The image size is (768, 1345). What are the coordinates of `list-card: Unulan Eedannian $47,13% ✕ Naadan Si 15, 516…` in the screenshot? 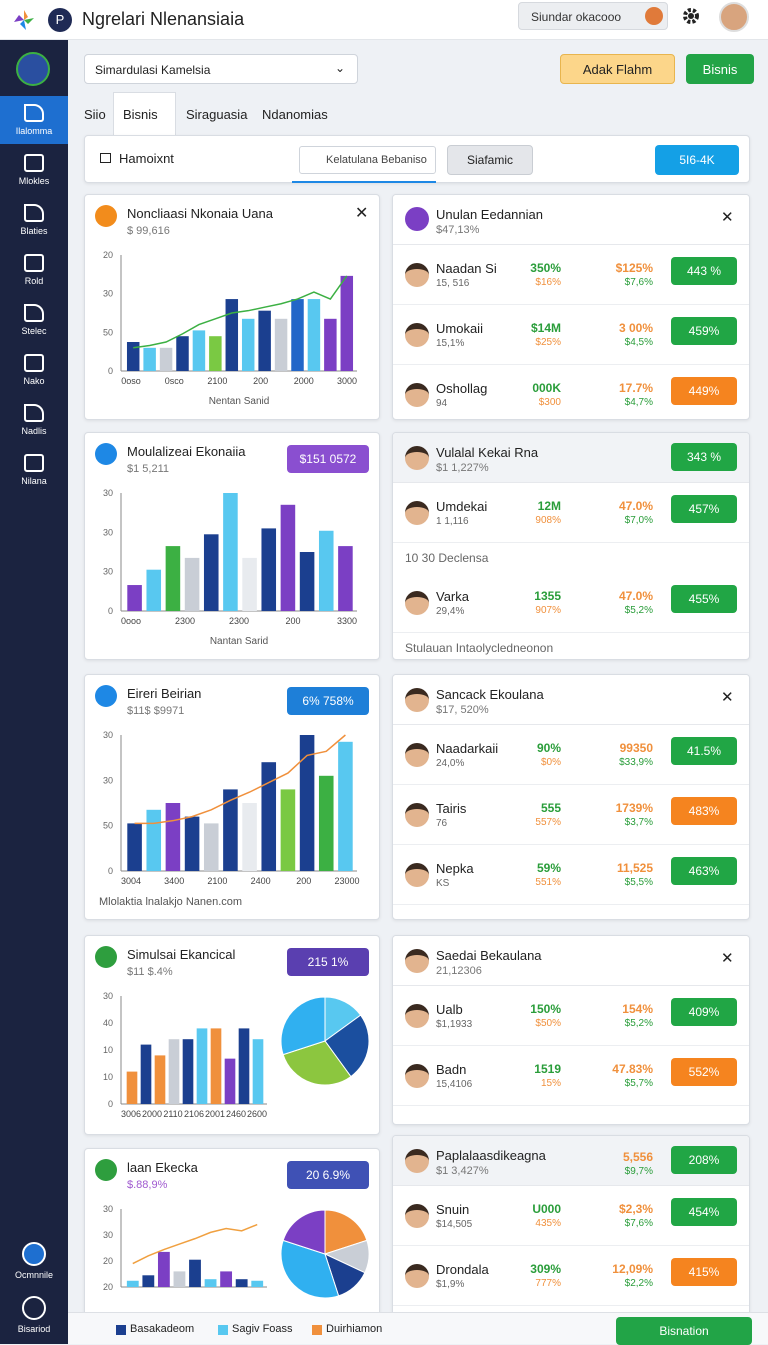 It's located at (571, 307).